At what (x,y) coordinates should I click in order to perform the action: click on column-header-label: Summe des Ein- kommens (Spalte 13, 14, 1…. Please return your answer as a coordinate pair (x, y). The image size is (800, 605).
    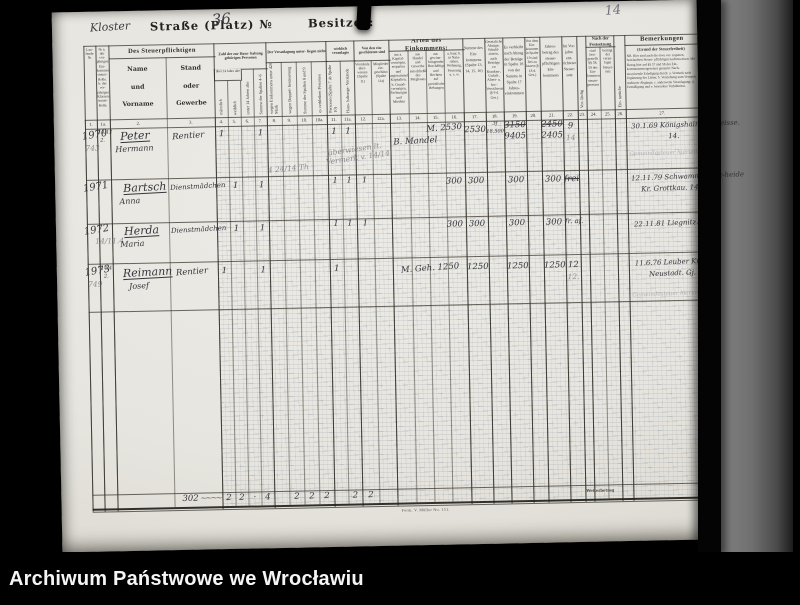
    Looking at the image, I should click on (473, 59).